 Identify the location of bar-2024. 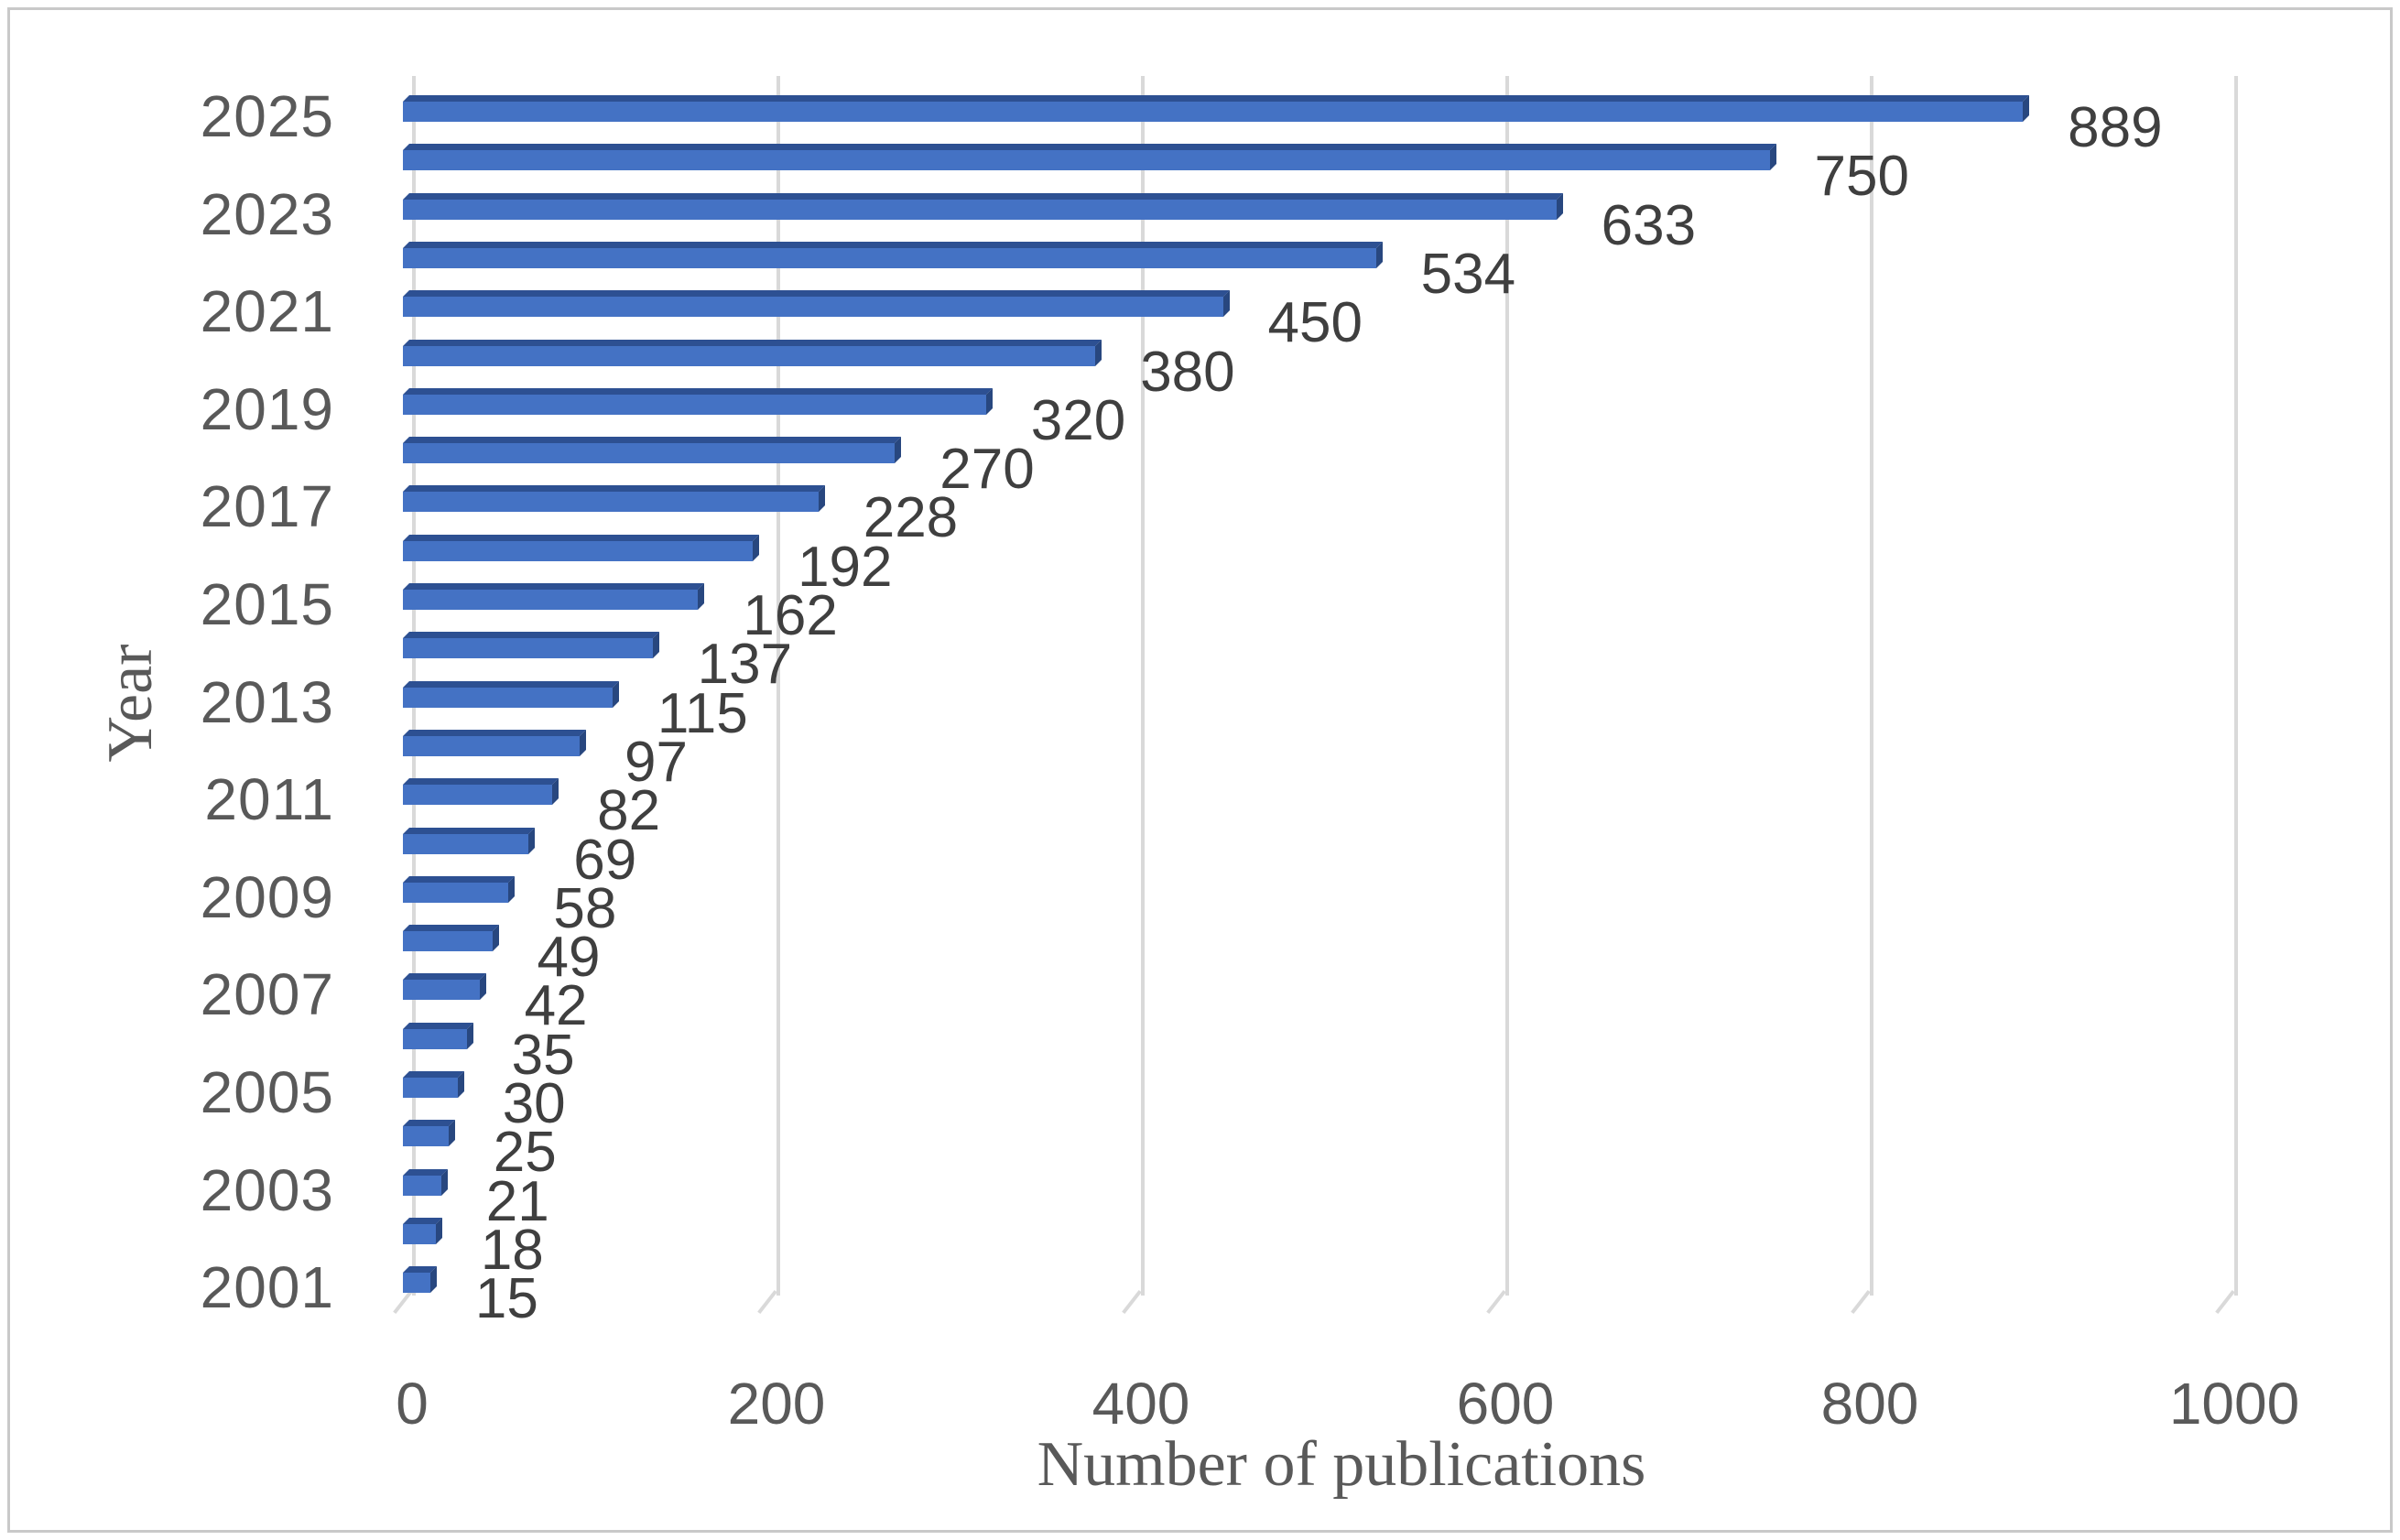
(1089, 157).